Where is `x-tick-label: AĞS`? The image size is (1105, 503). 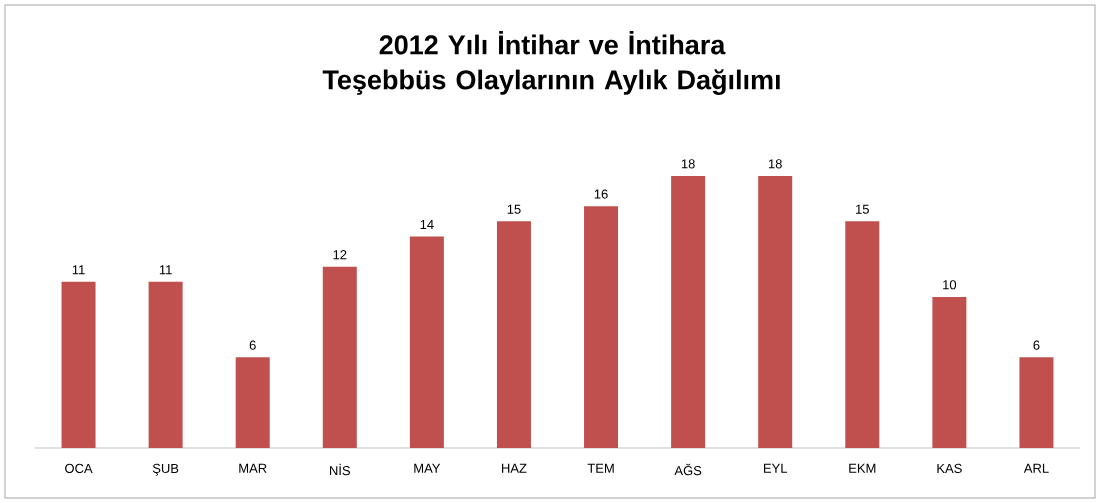 x-tick-label: AĞS is located at coordinates (688, 469).